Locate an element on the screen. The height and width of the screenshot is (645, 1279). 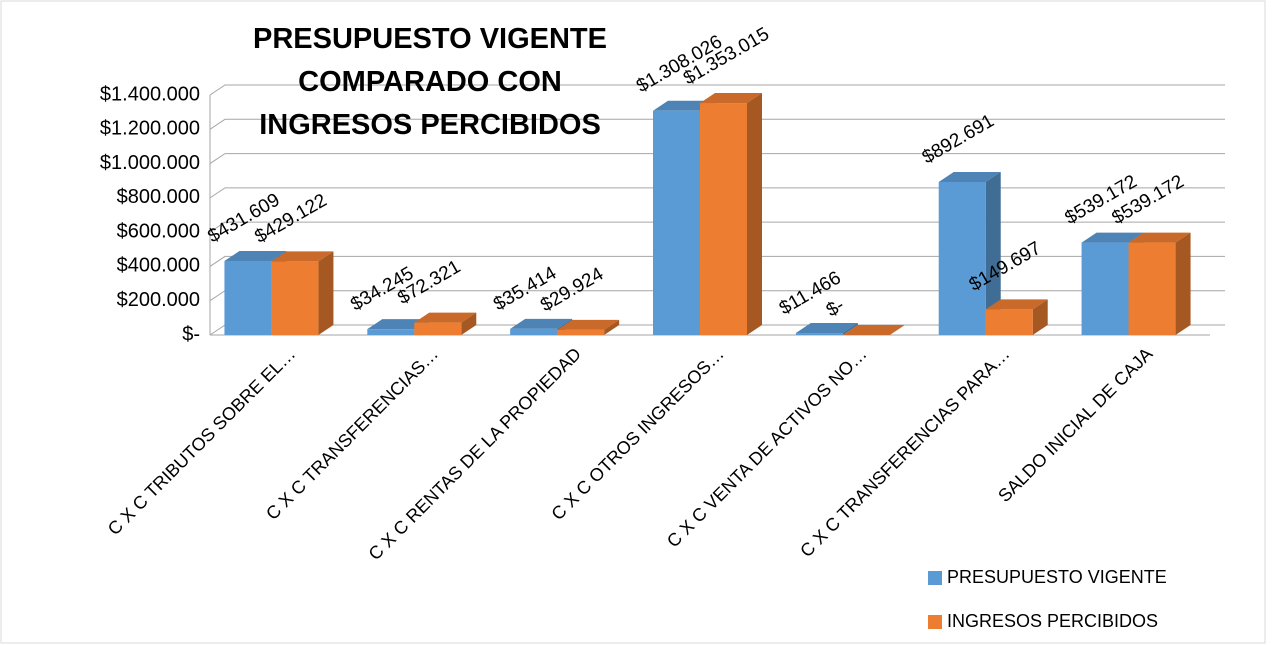
legend-label: INGRESOS PERCIBIDOS is located at coordinates (1052, 621).